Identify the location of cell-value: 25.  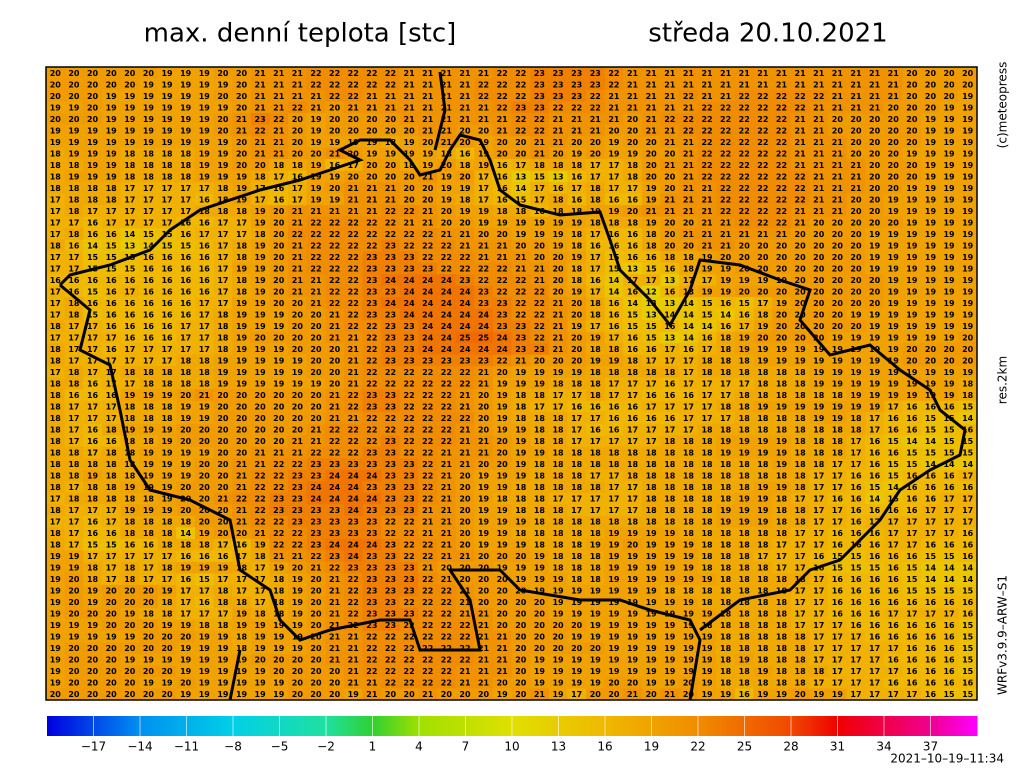
(484, 337).